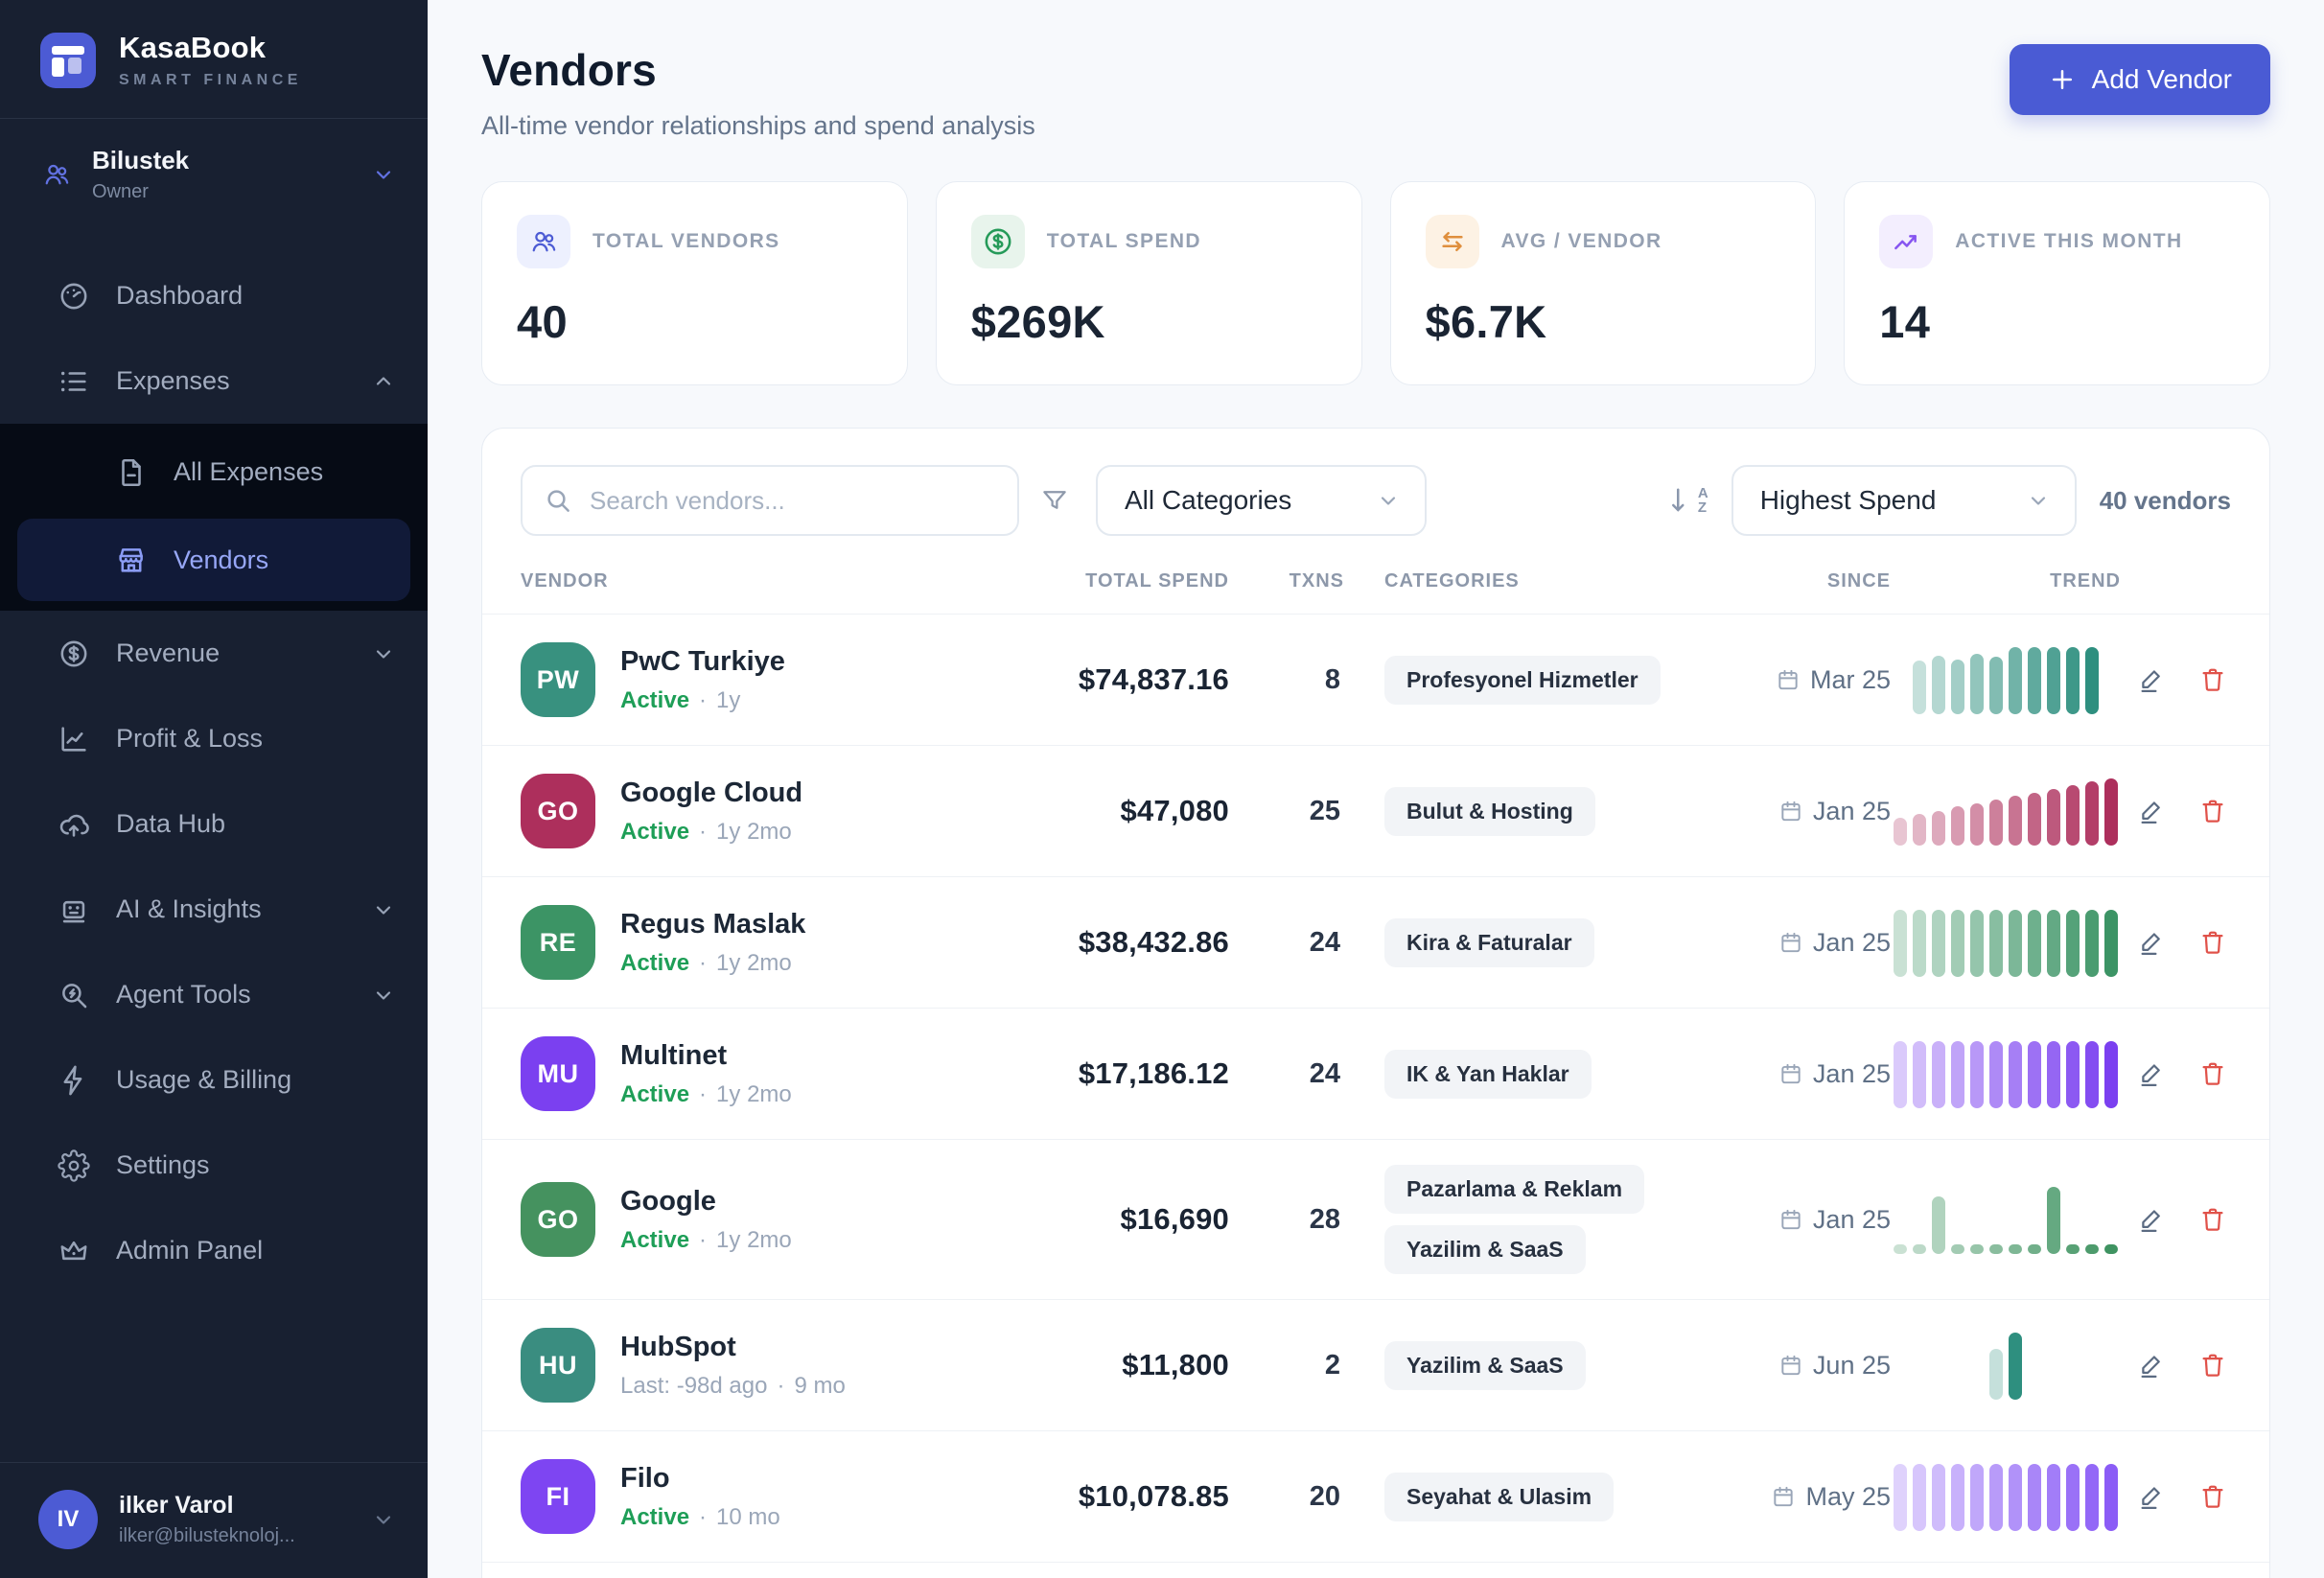  What do you see at coordinates (1174, 811) in the screenshot?
I see `vendor-spend: $47,080` at bounding box center [1174, 811].